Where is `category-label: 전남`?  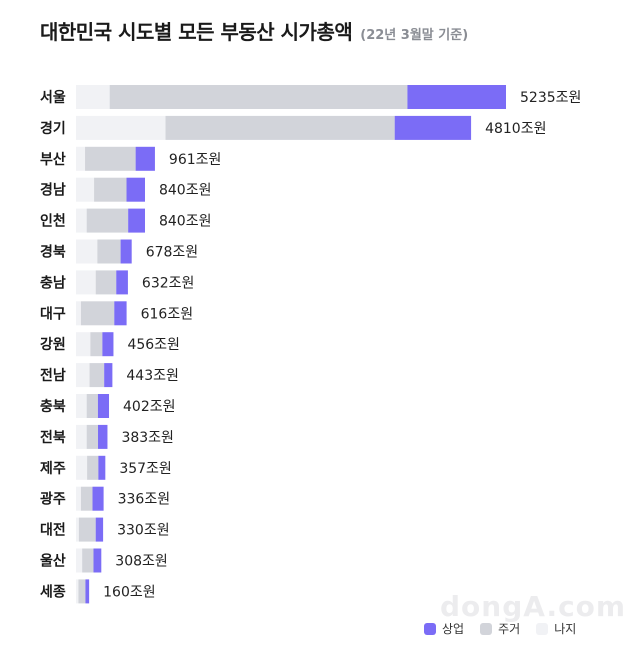
category-label: 전남 is located at coordinates (53, 375).